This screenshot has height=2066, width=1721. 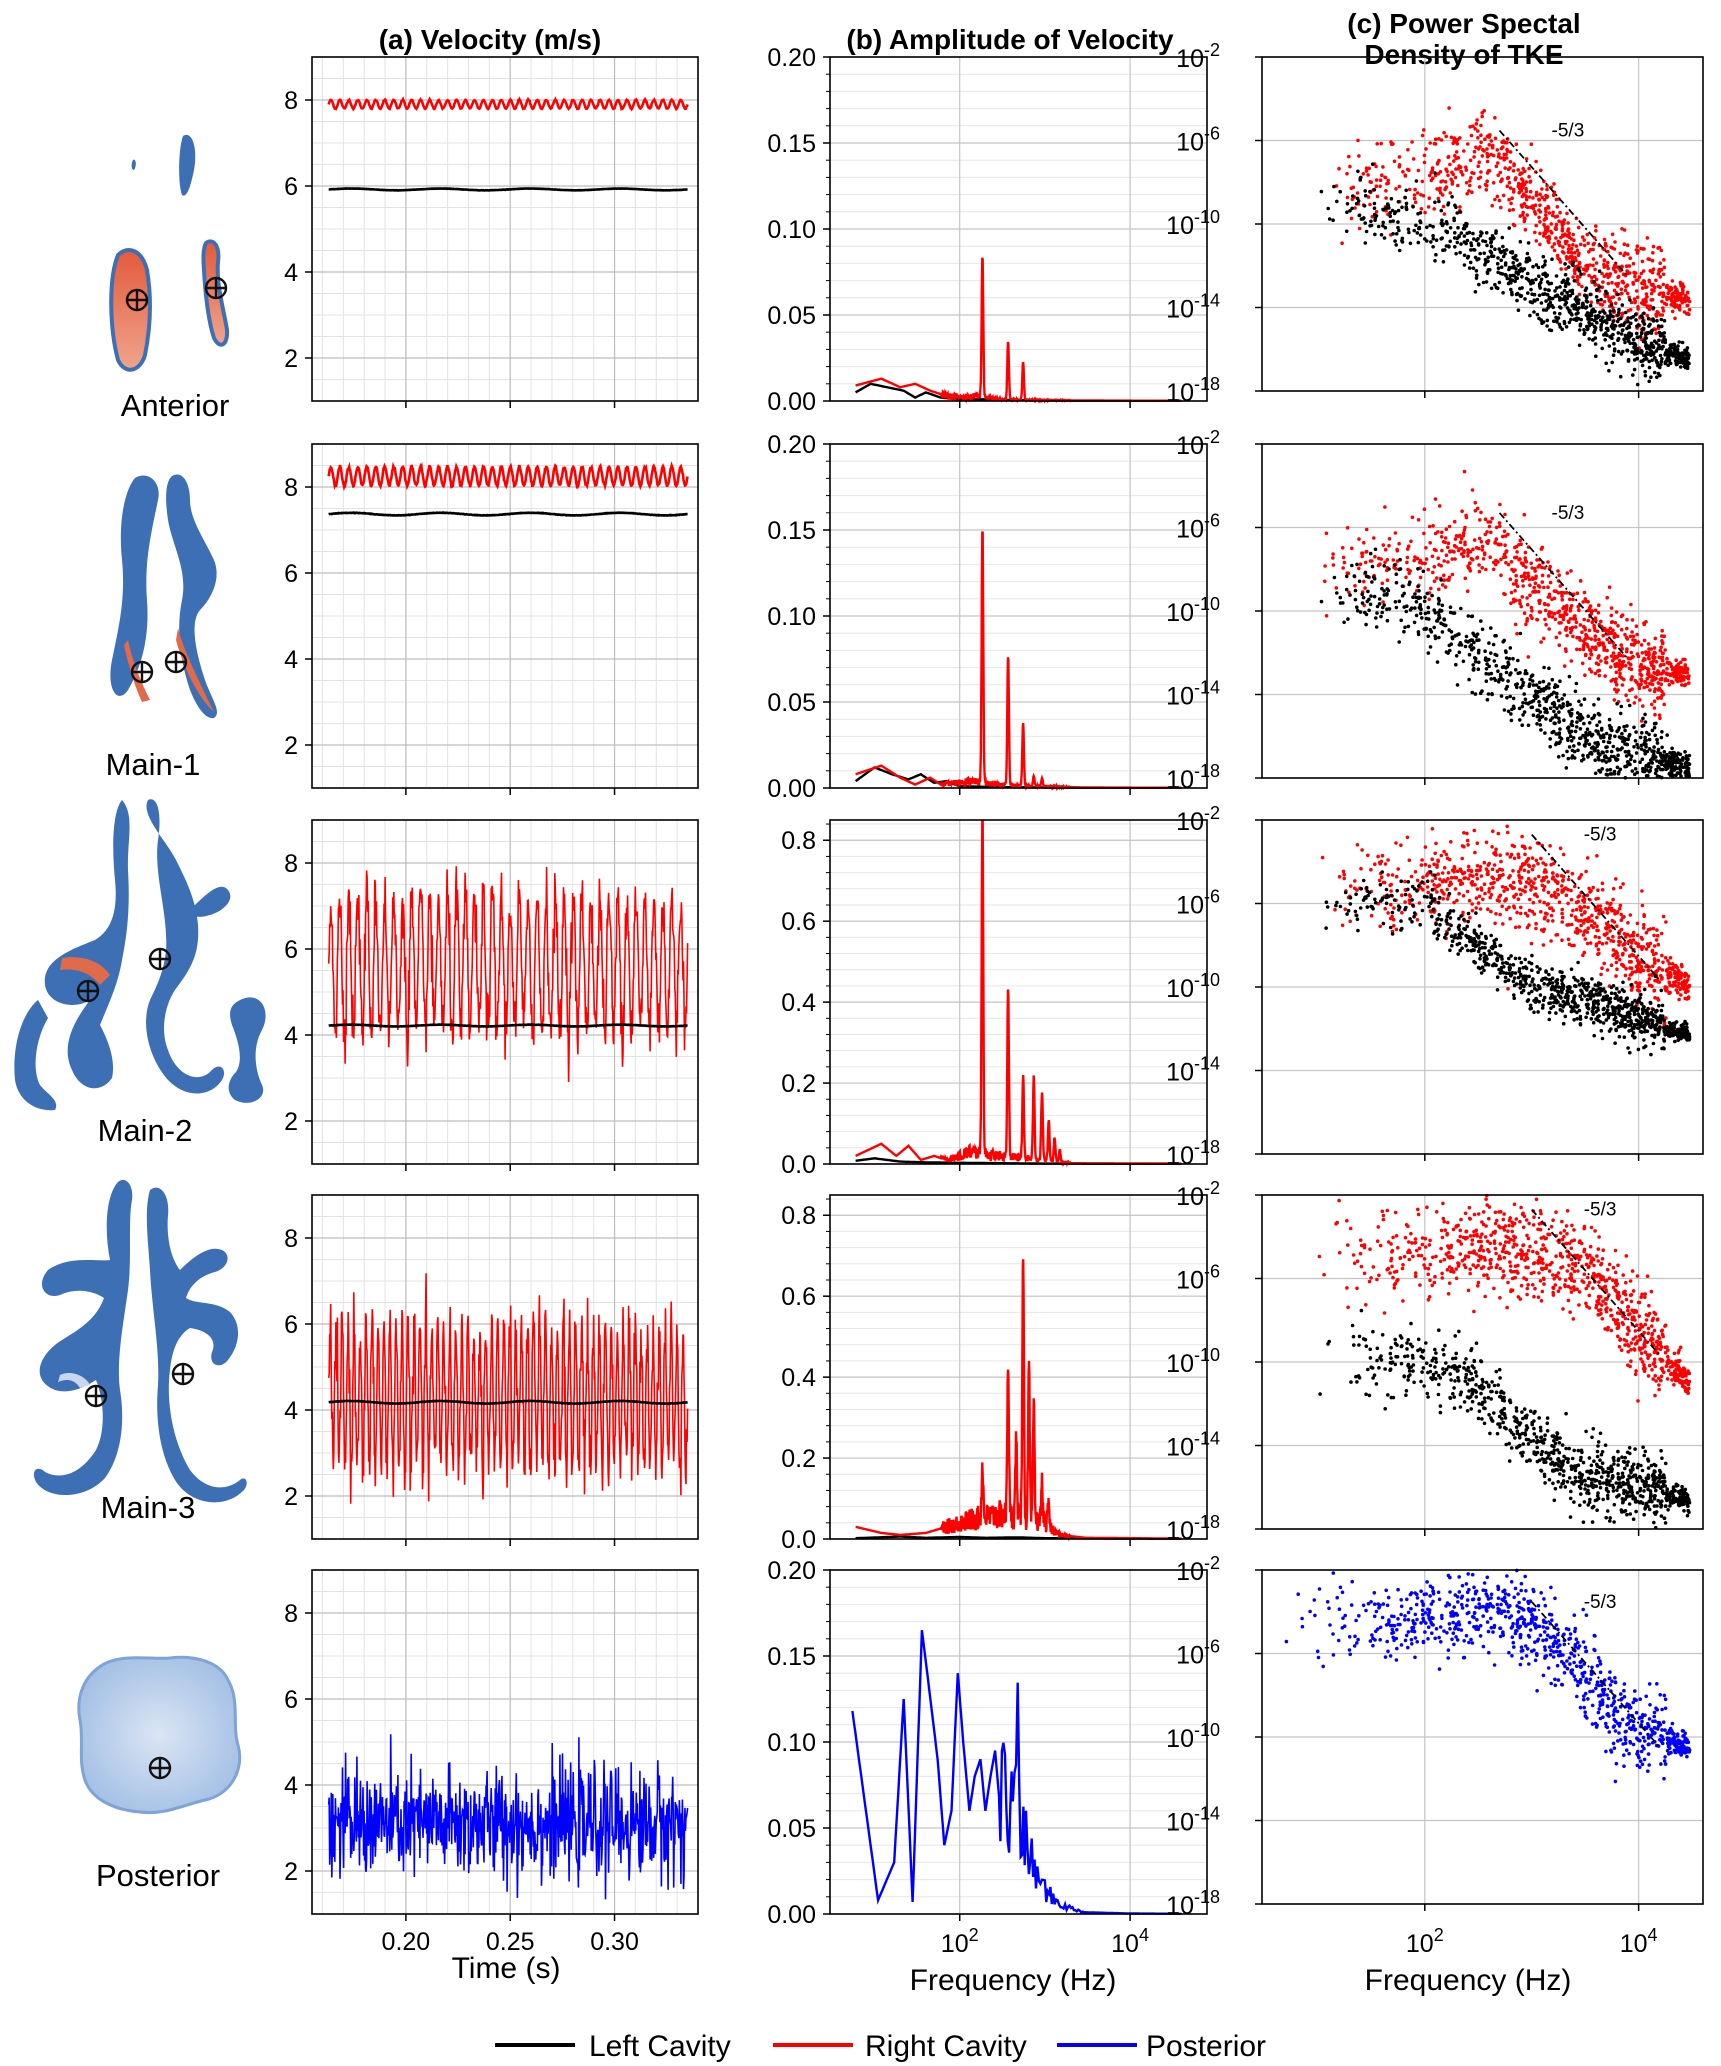 I want to click on slope-annotation: -5/3, so click(x=1568, y=131).